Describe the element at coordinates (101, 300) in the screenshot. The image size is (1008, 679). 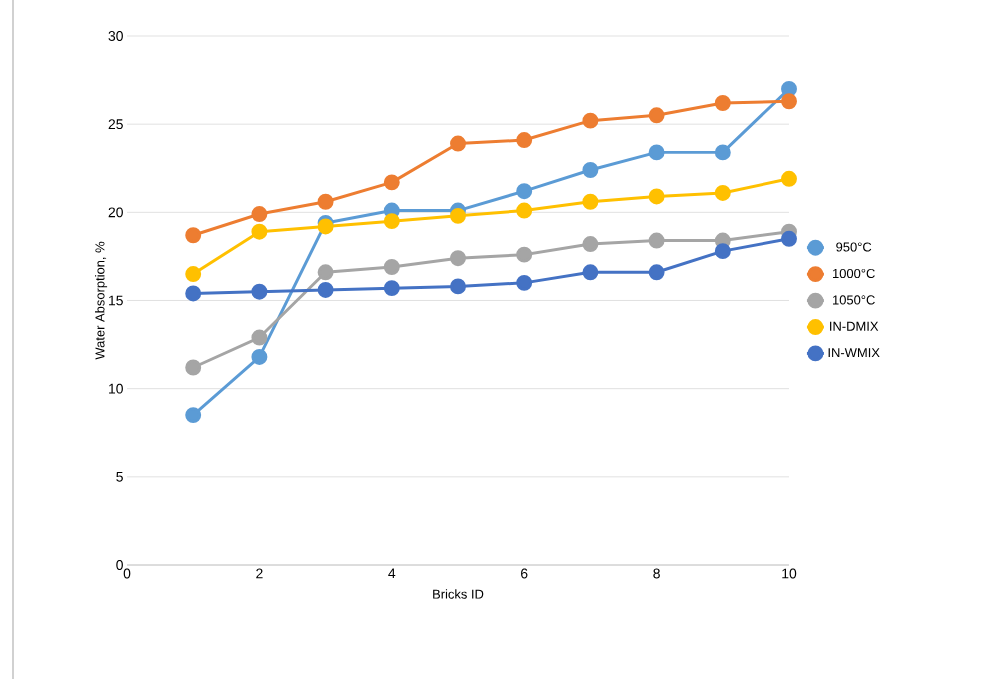
I see `y-axis-title: Water Absorption, %` at that location.